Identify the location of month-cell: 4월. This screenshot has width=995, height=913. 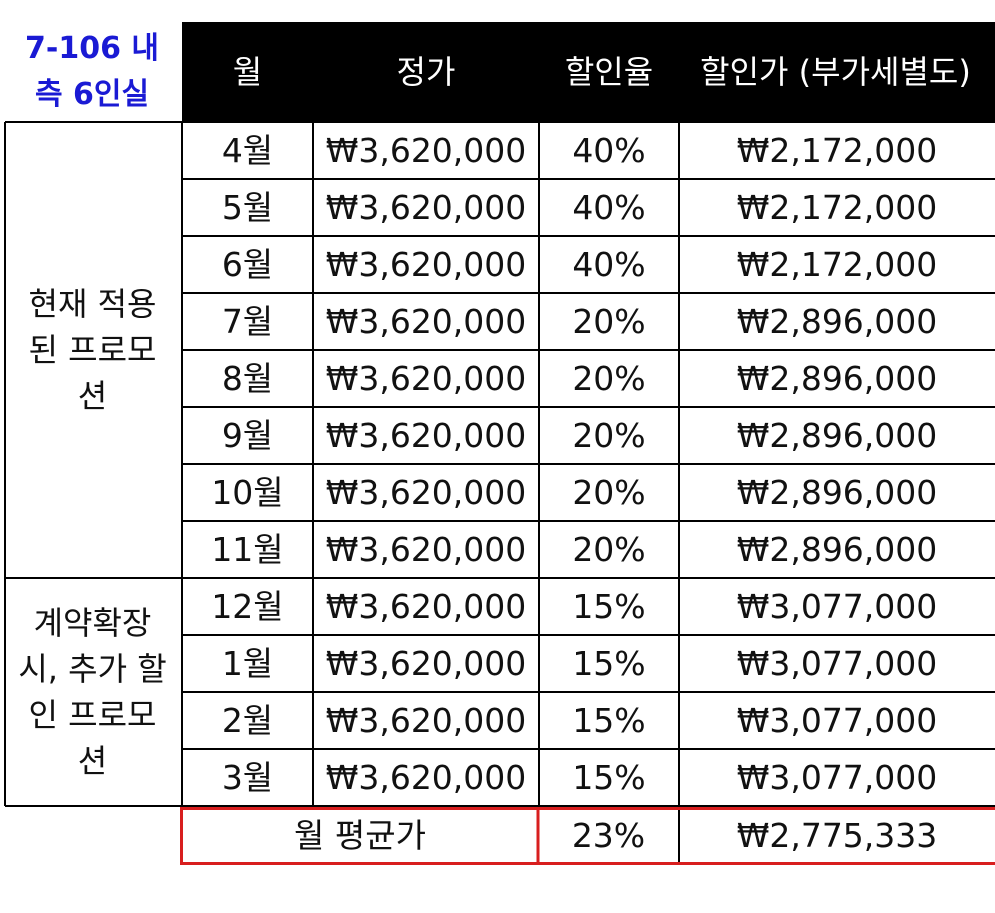
(247, 150).